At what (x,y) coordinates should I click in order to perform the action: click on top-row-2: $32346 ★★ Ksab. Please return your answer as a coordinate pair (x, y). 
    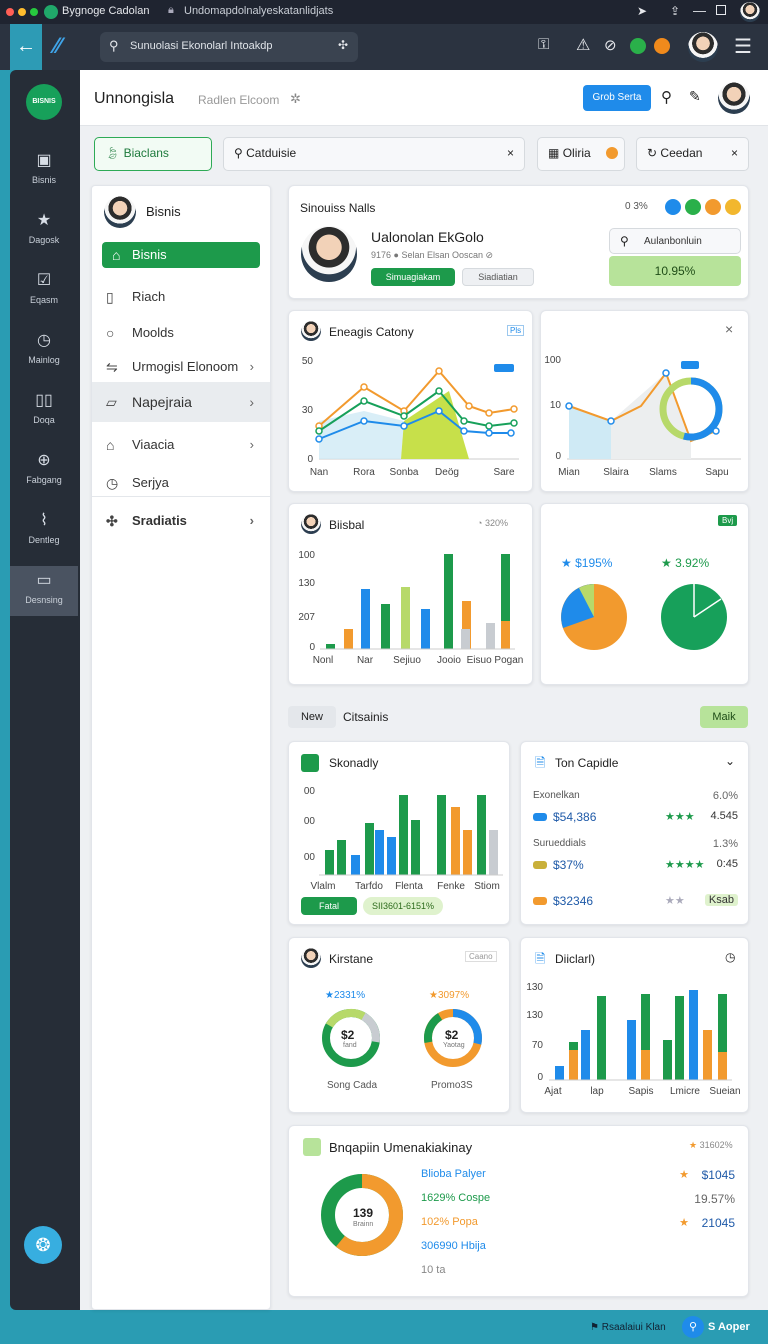
    Looking at the image, I should click on (635, 914).